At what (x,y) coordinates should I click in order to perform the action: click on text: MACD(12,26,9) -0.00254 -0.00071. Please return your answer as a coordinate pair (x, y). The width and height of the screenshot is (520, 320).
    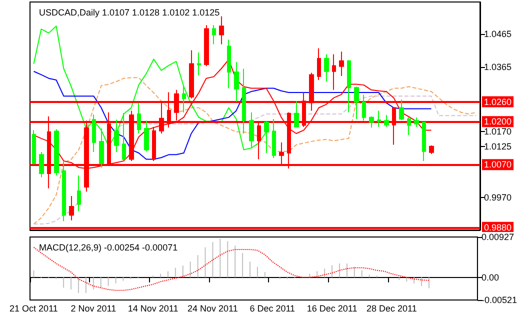
    Looking at the image, I should click on (108, 247).